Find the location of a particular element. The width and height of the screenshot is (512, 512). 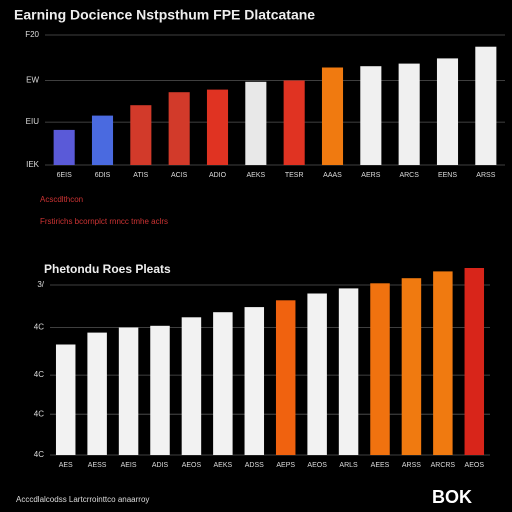

x-tick-label: ACIS is located at coordinates (179, 175).